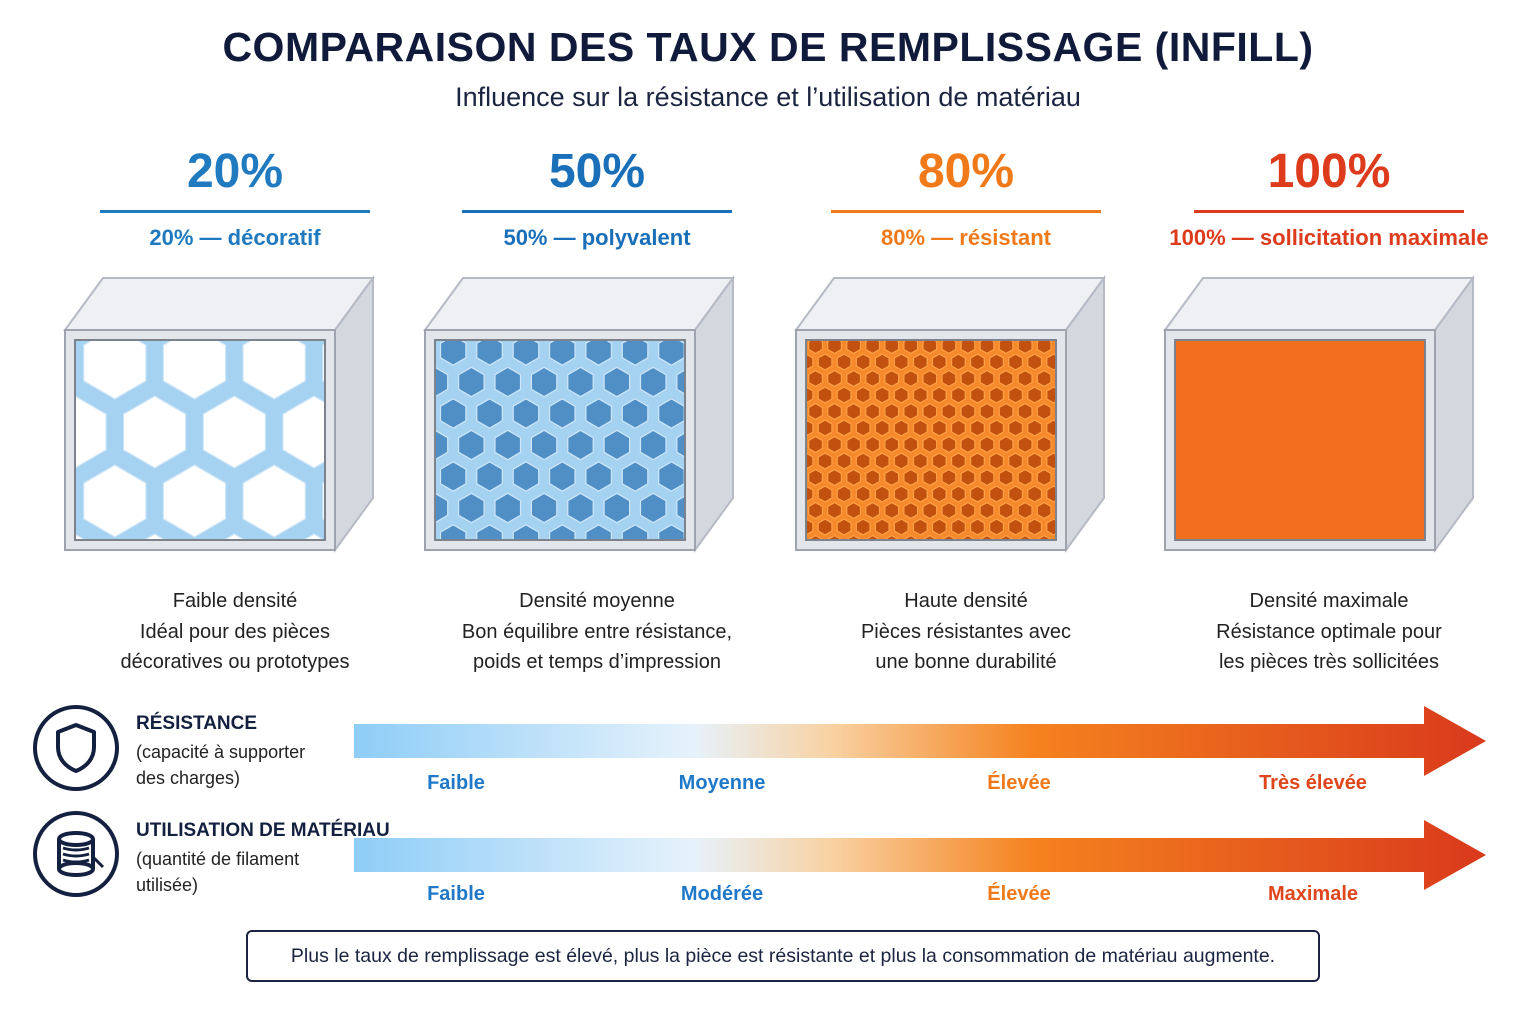 The height and width of the screenshot is (1024, 1536). I want to click on infill-pattern, so click(227, 451).